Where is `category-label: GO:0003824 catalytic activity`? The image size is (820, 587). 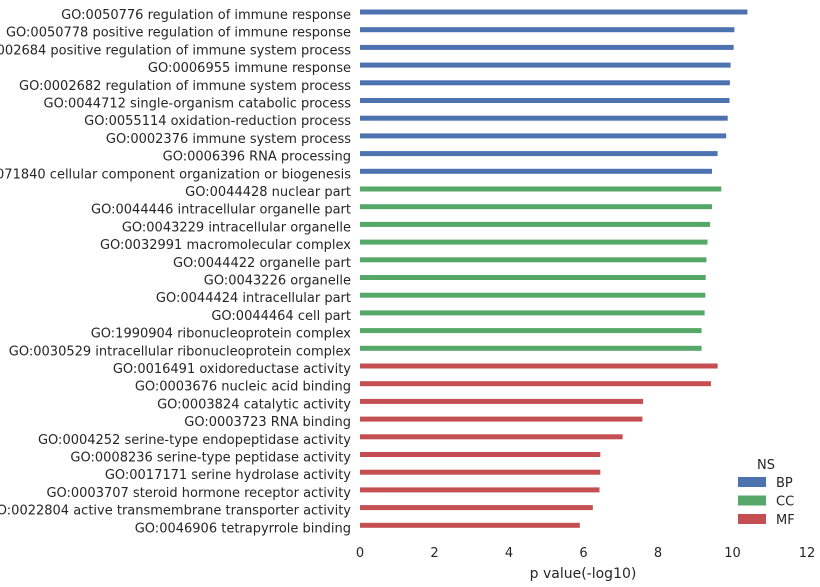 category-label: GO:0003824 catalytic activity is located at coordinates (254, 404).